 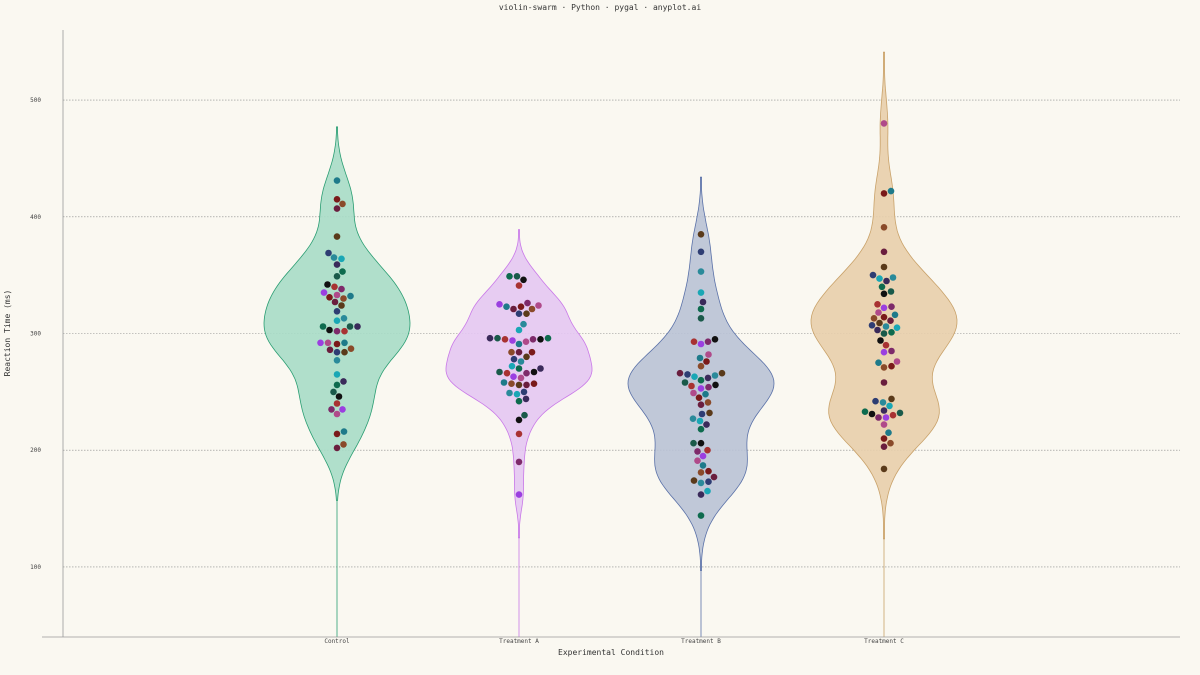 What do you see at coordinates (519, 641) in the screenshot?
I see `x-tick-label: Treatment A` at bounding box center [519, 641].